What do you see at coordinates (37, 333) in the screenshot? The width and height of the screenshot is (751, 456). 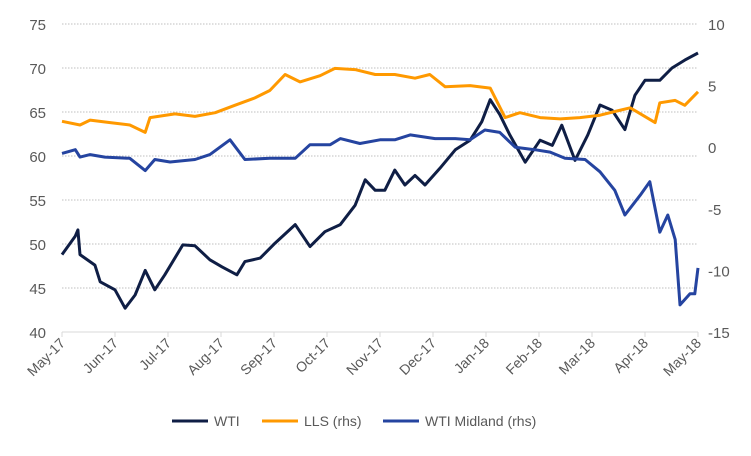 I see `y-left-tick-label: 40` at bounding box center [37, 333].